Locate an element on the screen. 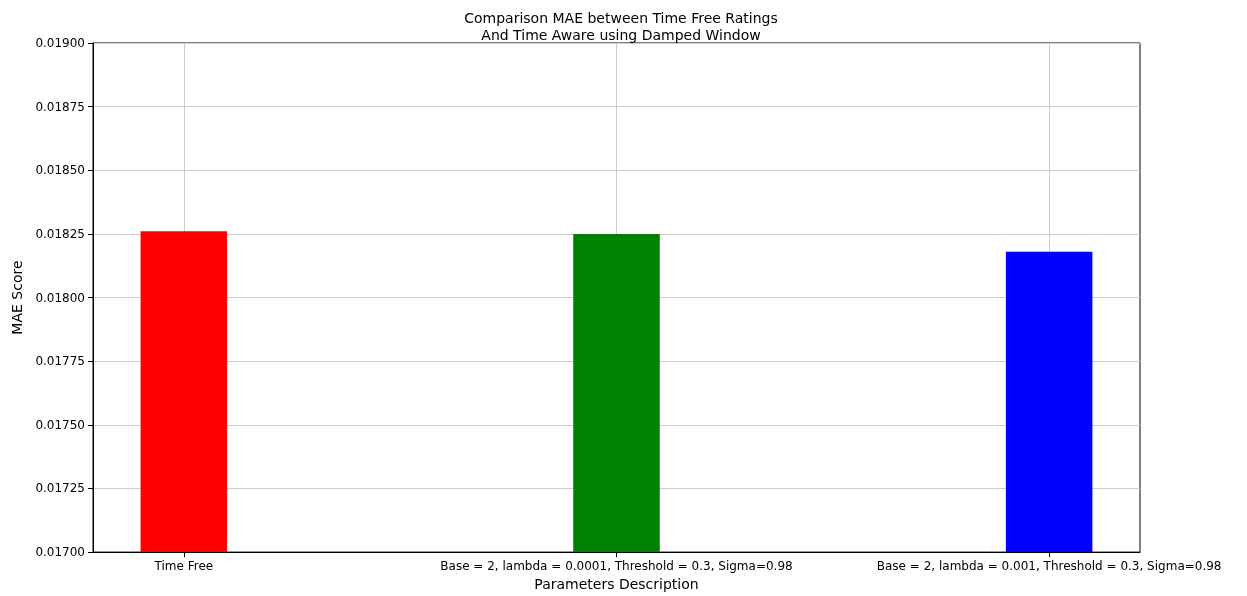  y-tick-label: 0.01900 is located at coordinates (60, 43).